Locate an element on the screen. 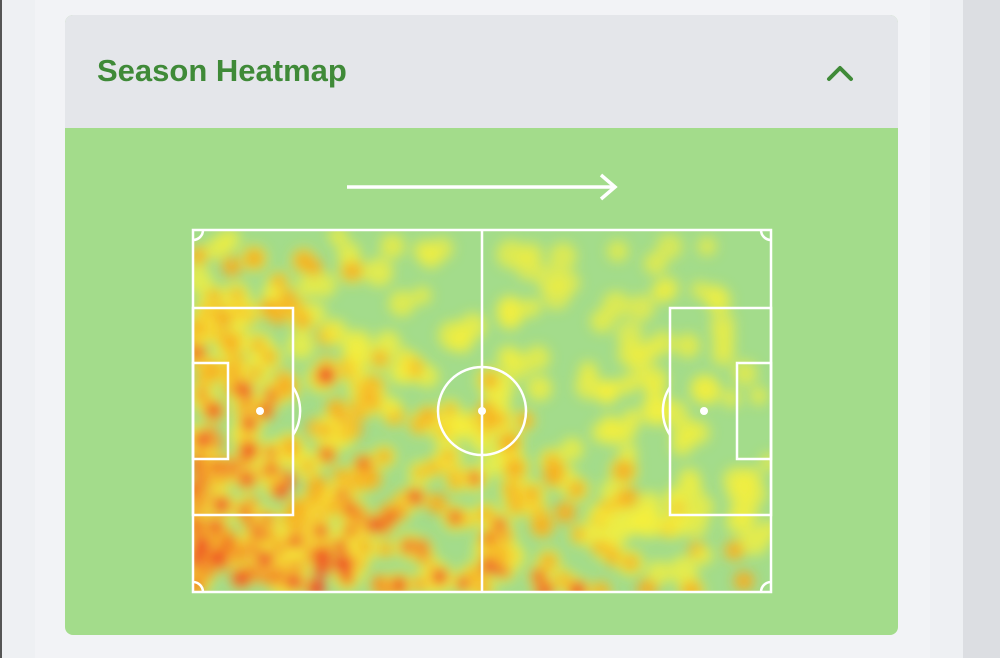  pitch-spots is located at coordinates (482, 411).